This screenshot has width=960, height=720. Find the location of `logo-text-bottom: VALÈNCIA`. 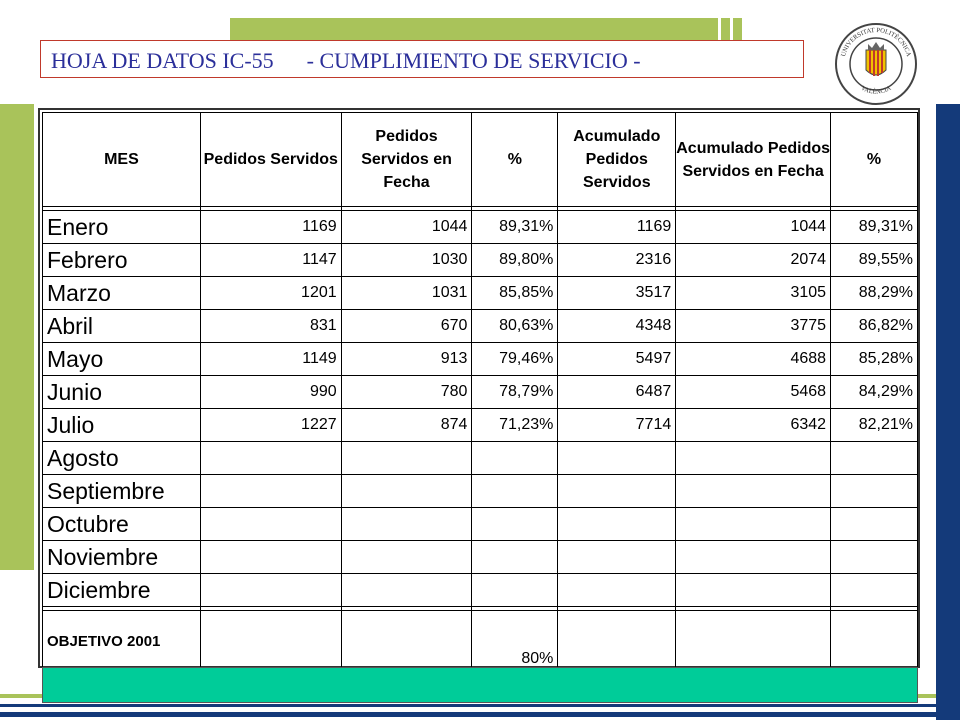

logo-text-bottom: VALÈNCIA is located at coordinates (876, 90).